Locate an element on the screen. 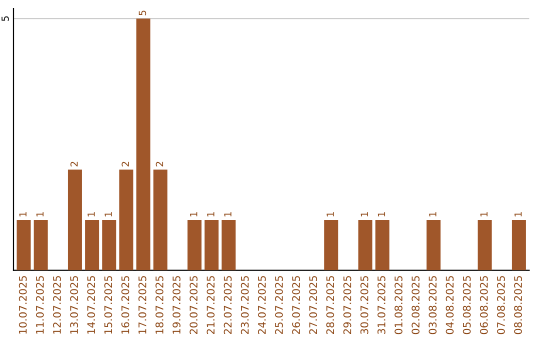 This screenshot has height=340, width=540. x-tick-label: 28.07.2025 is located at coordinates (330, 305).